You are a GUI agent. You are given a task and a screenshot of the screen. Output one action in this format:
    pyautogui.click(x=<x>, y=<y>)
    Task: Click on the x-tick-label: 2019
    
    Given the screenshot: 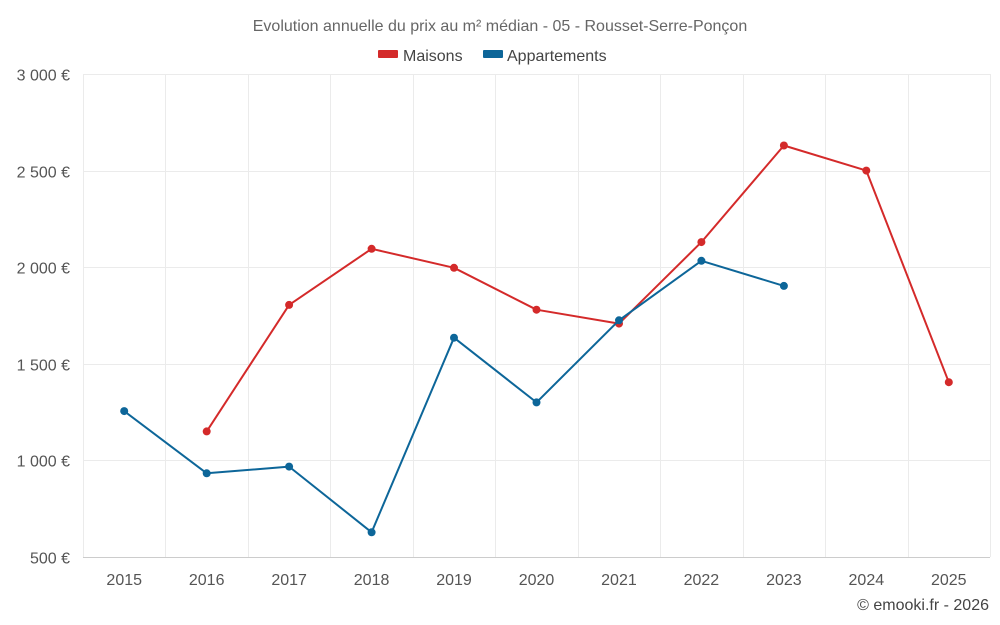 What is the action you would take?
    pyautogui.click(x=454, y=580)
    